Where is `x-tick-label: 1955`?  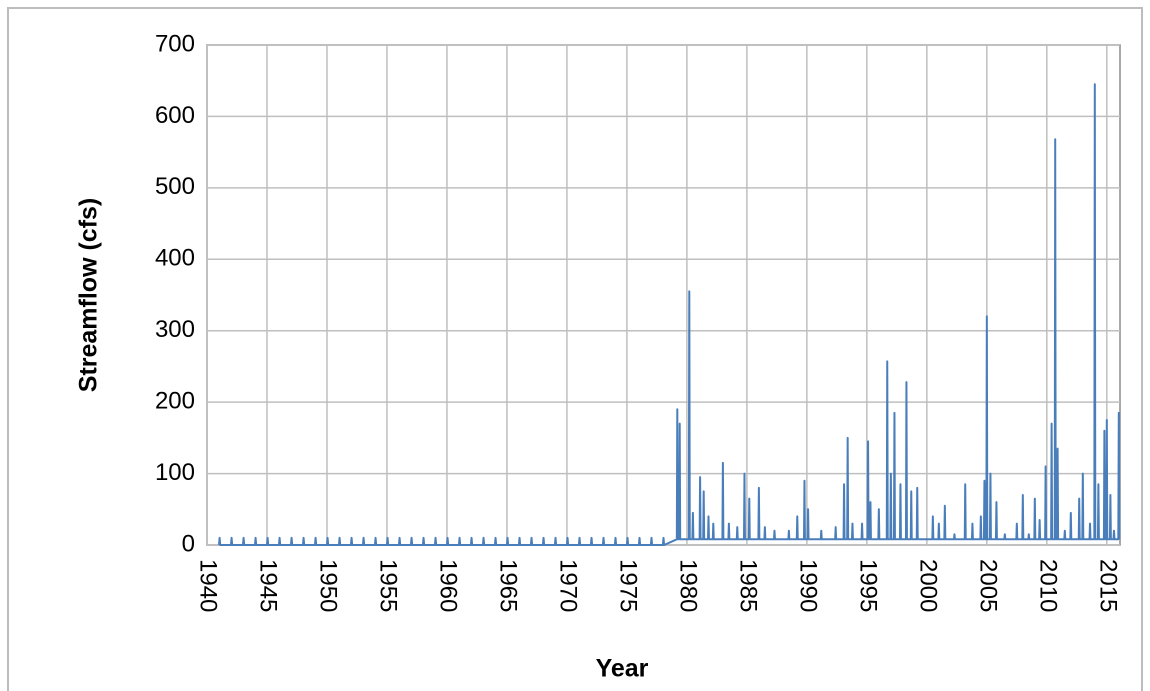
x-tick-label: 1955 is located at coordinates (388, 585).